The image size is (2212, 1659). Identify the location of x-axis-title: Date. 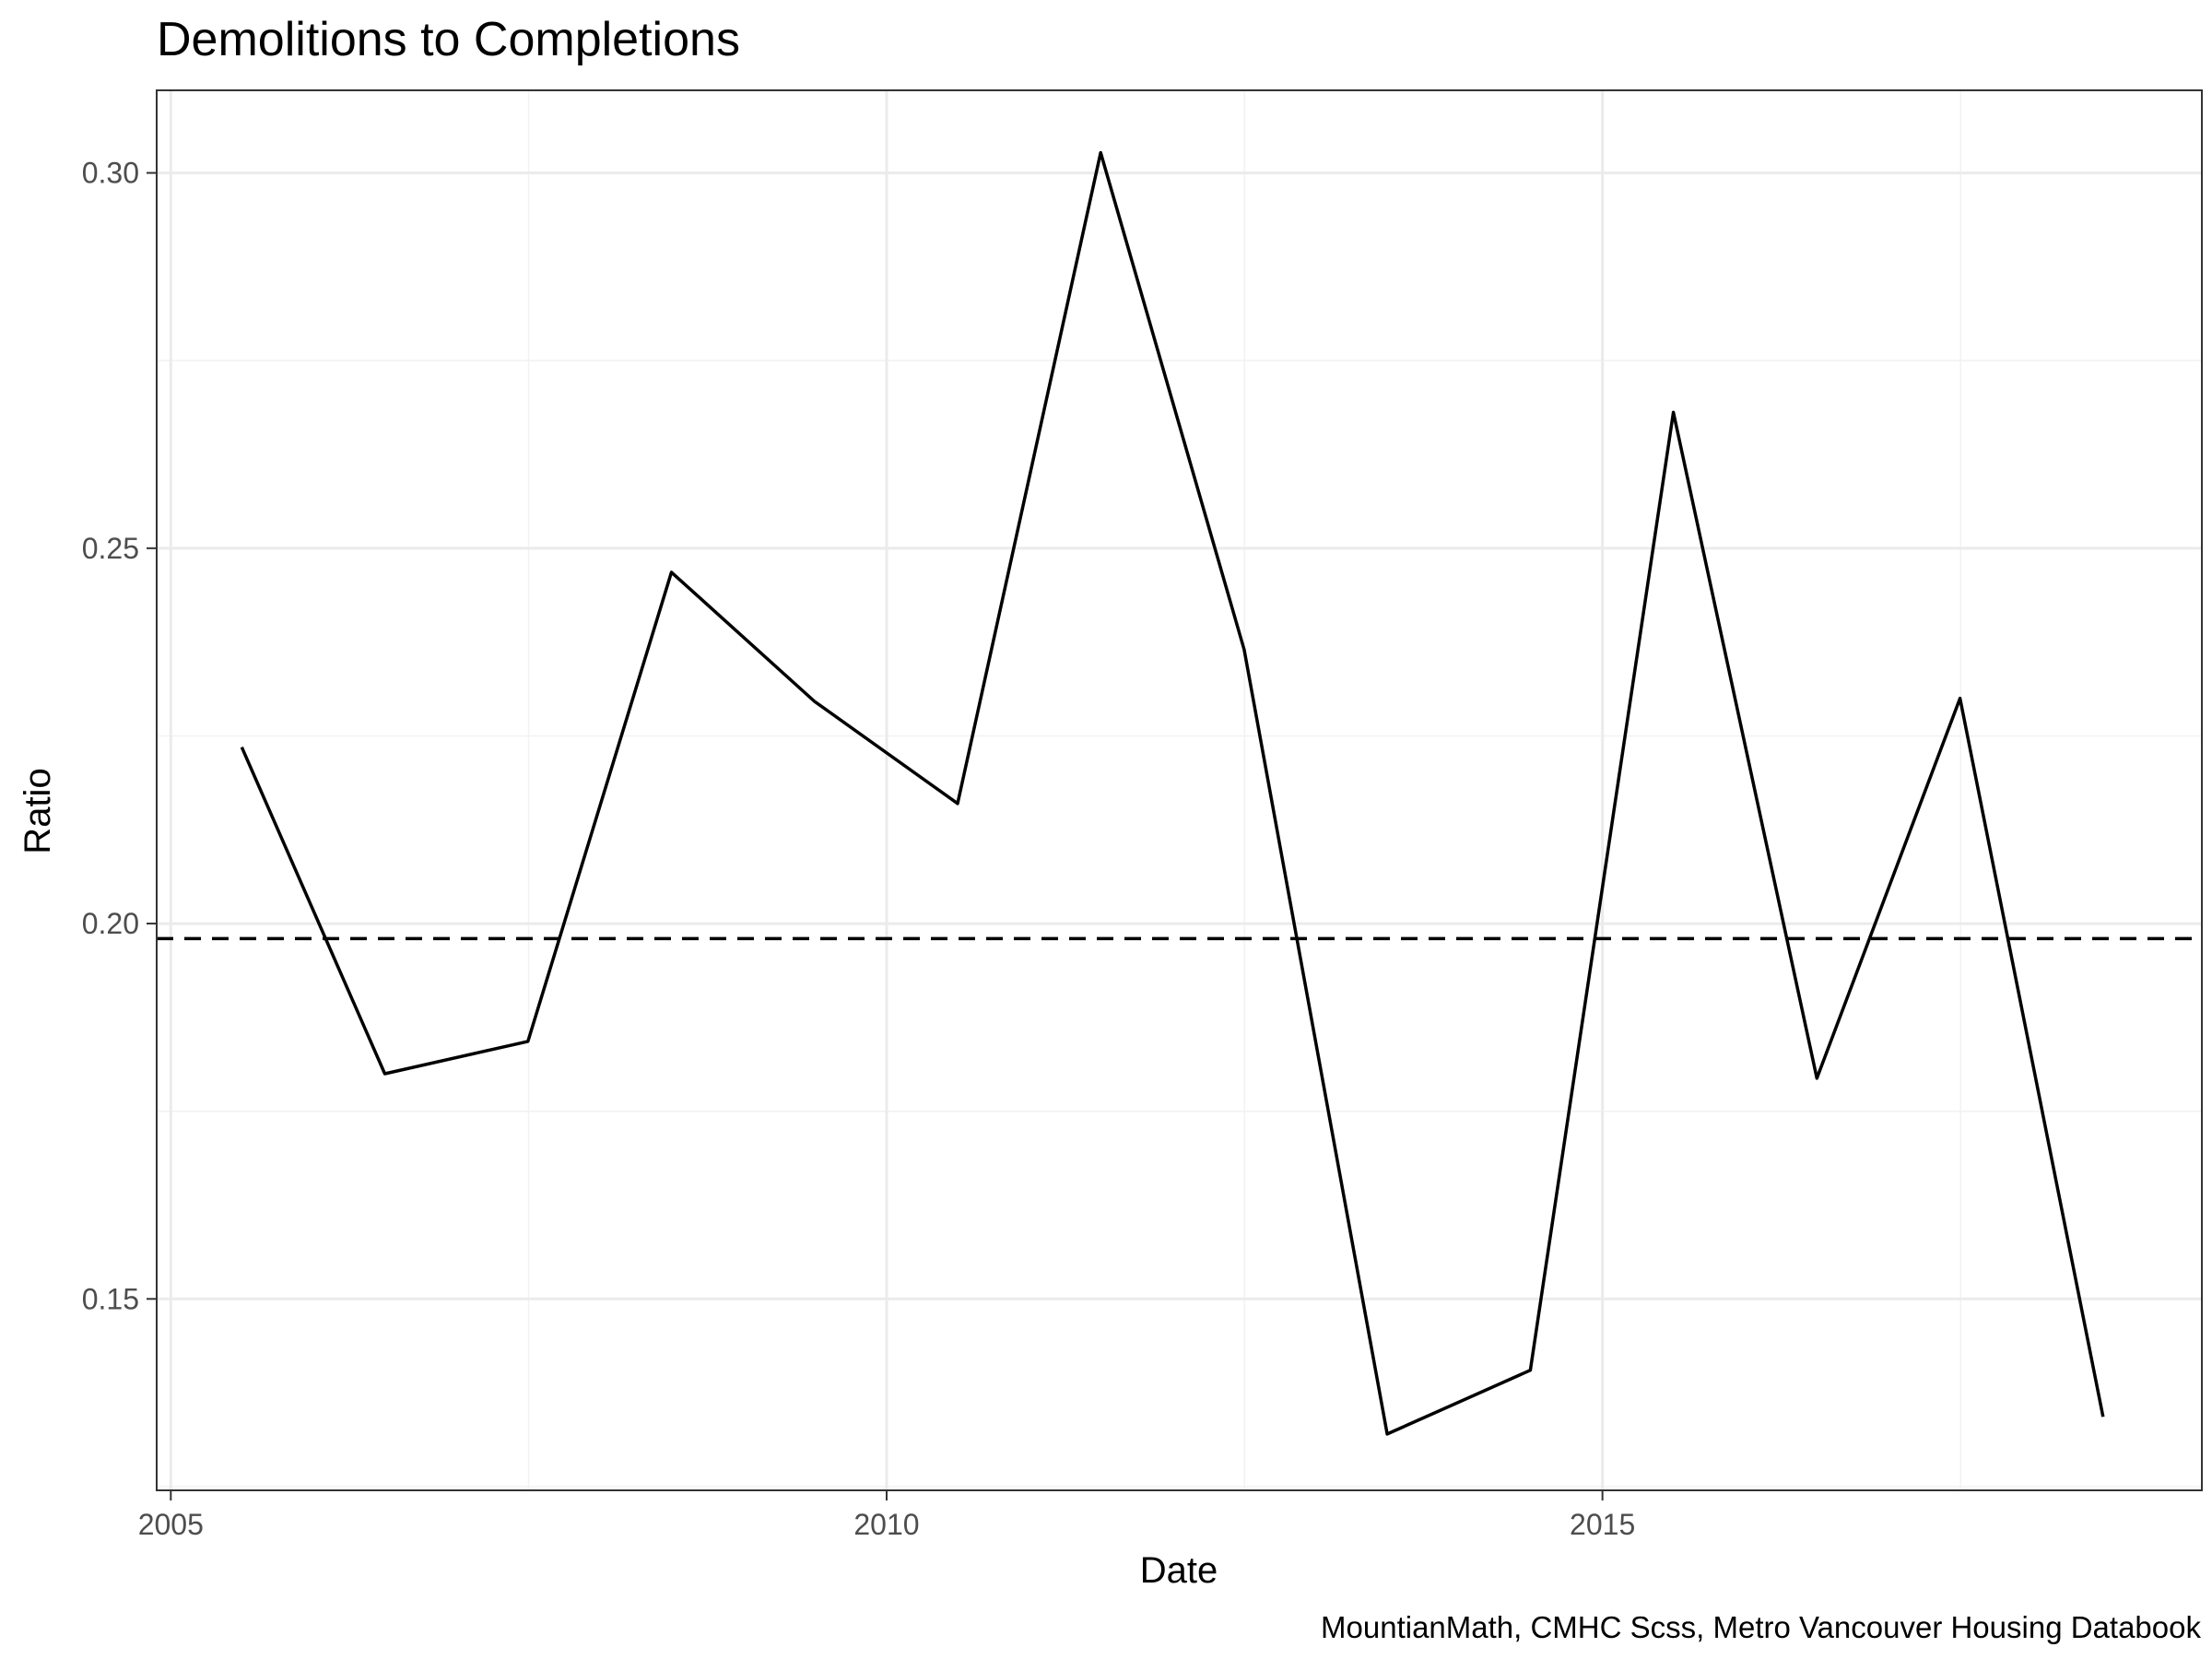
(1179, 1570).